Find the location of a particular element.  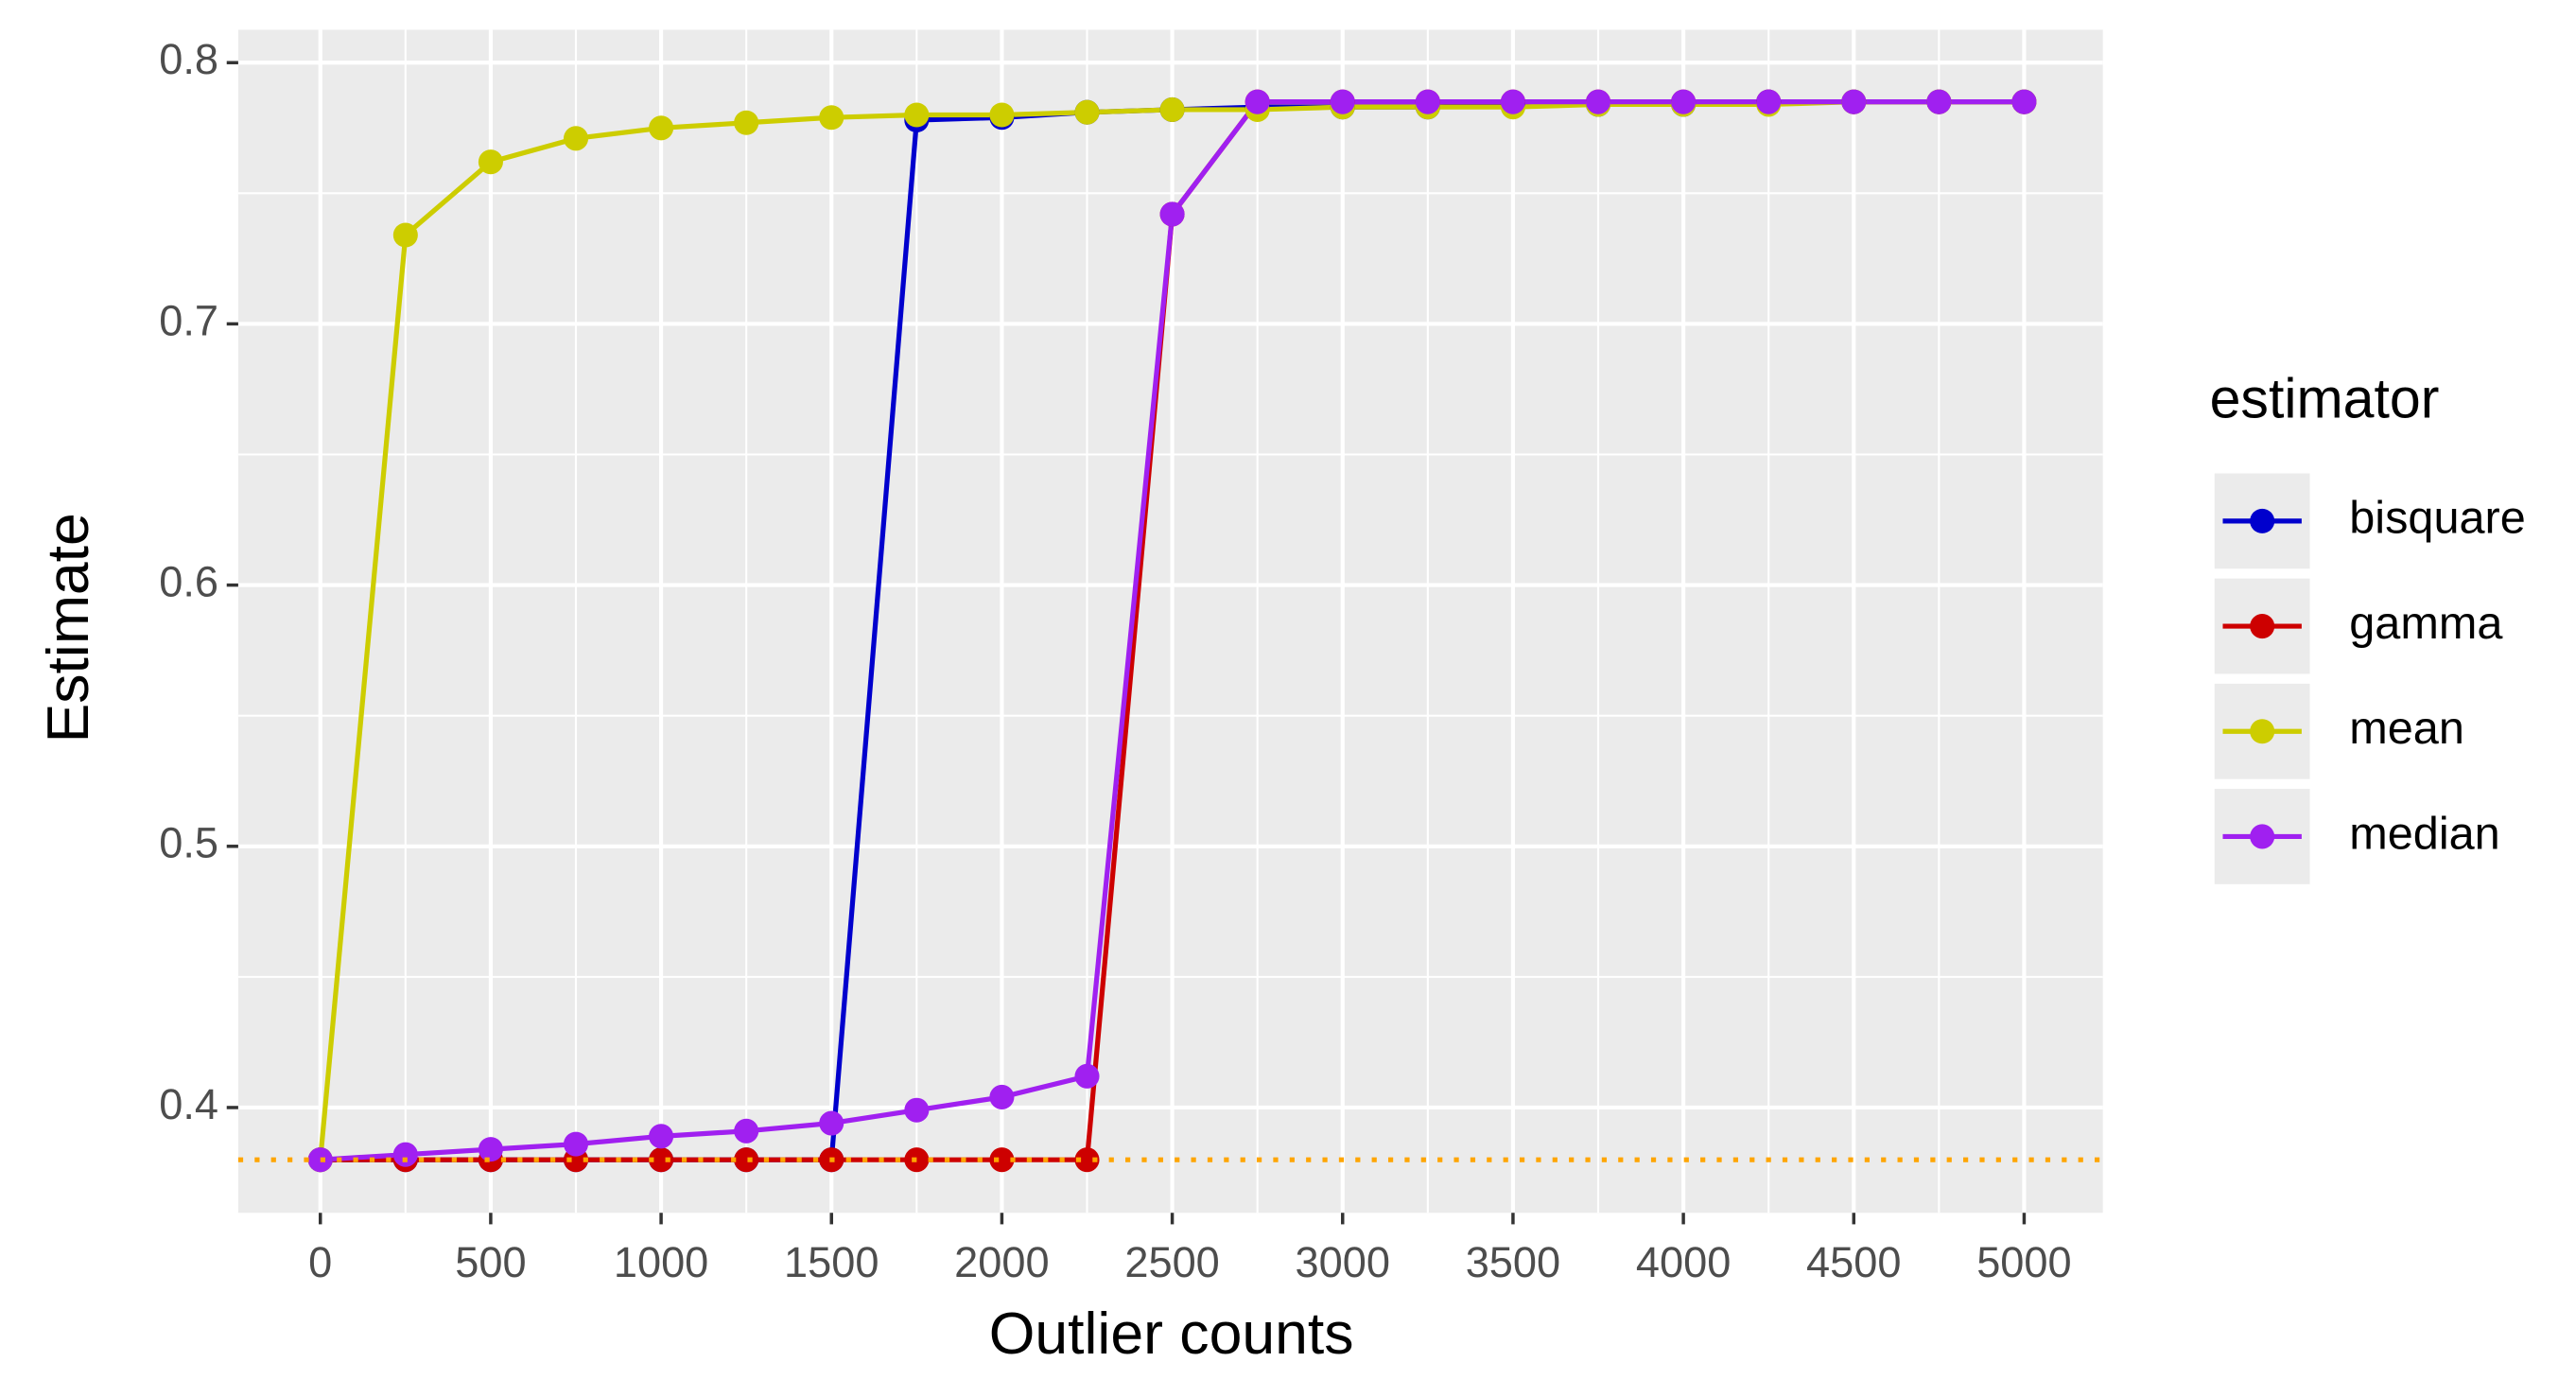

y-tick-label: 0.8 is located at coordinates (188, 59).